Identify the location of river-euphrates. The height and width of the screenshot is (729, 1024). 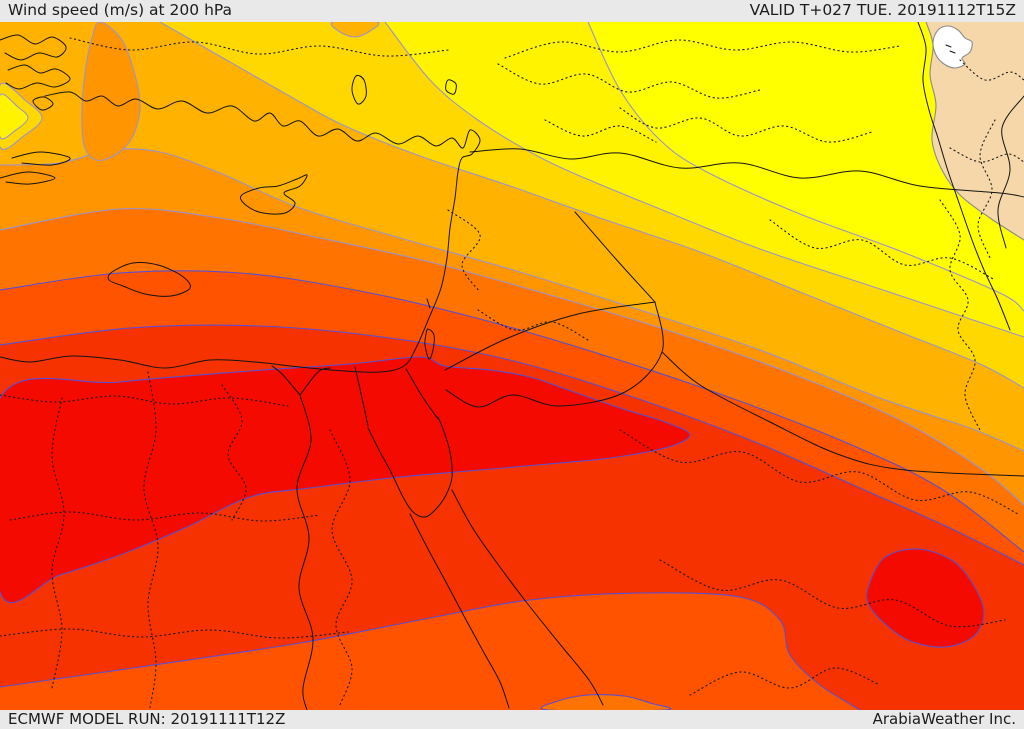
(964, 176).